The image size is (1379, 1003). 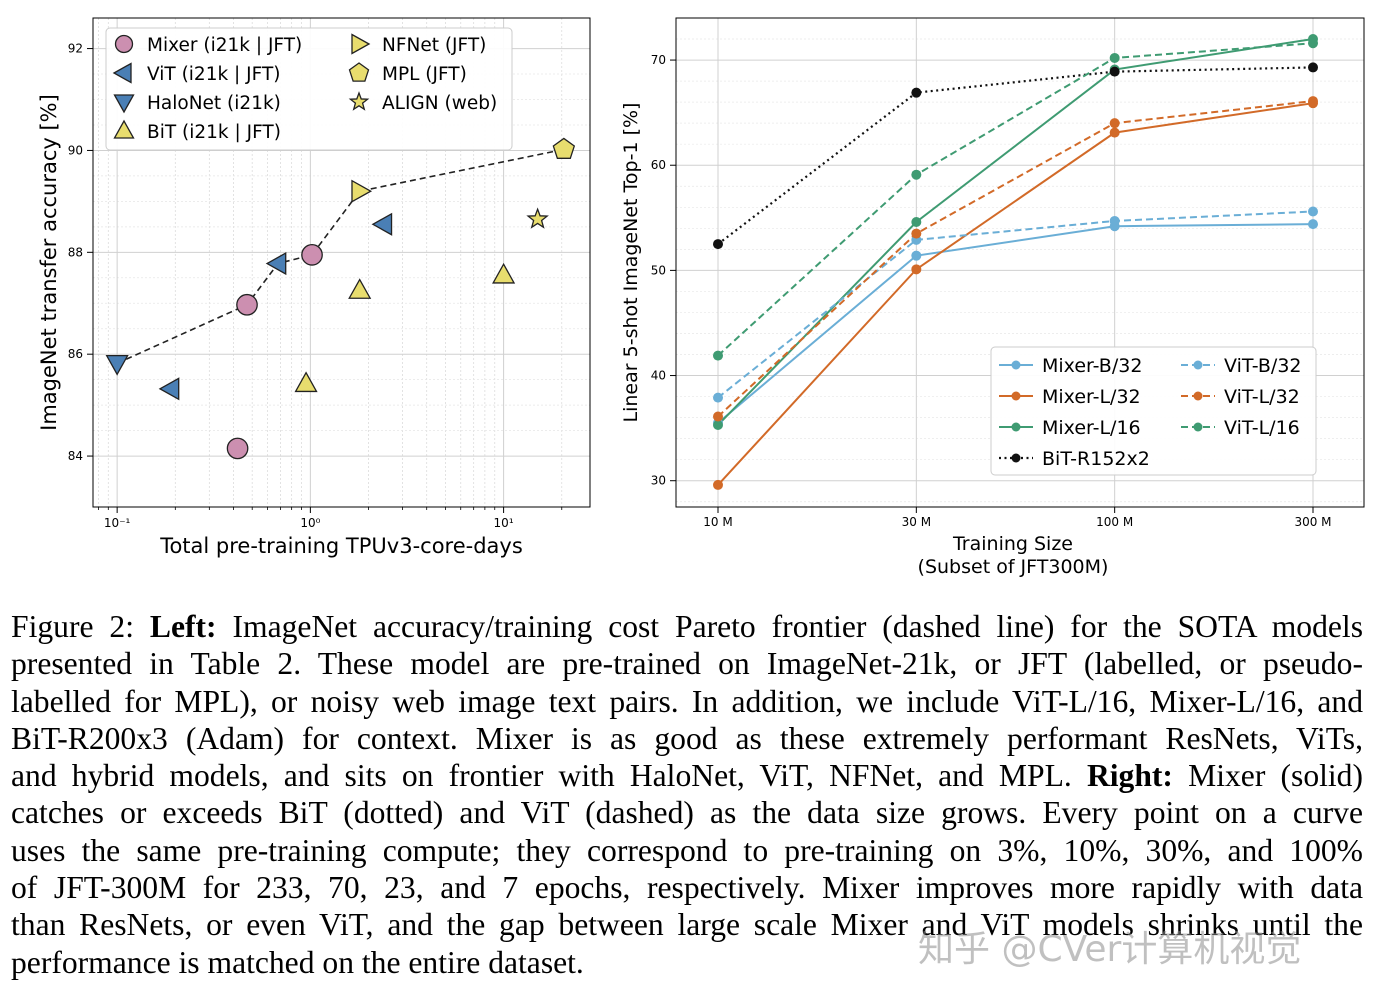 What do you see at coordinates (124, 104) in the screenshot?
I see `legend-marker-halonet-i21k` at bounding box center [124, 104].